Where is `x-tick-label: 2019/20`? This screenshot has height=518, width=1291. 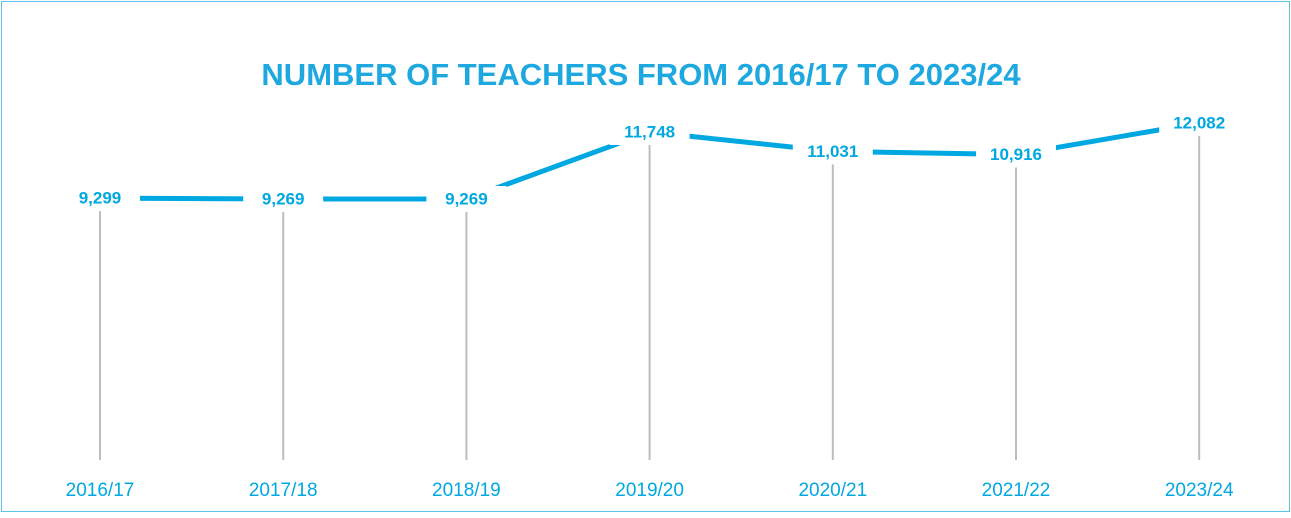 x-tick-label: 2019/20 is located at coordinates (649, 490).